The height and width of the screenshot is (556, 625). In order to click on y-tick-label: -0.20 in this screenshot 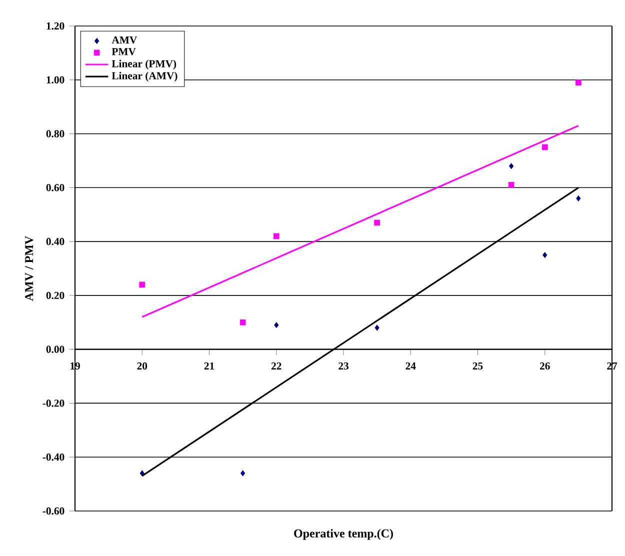, I will do `click(53, 403)`.